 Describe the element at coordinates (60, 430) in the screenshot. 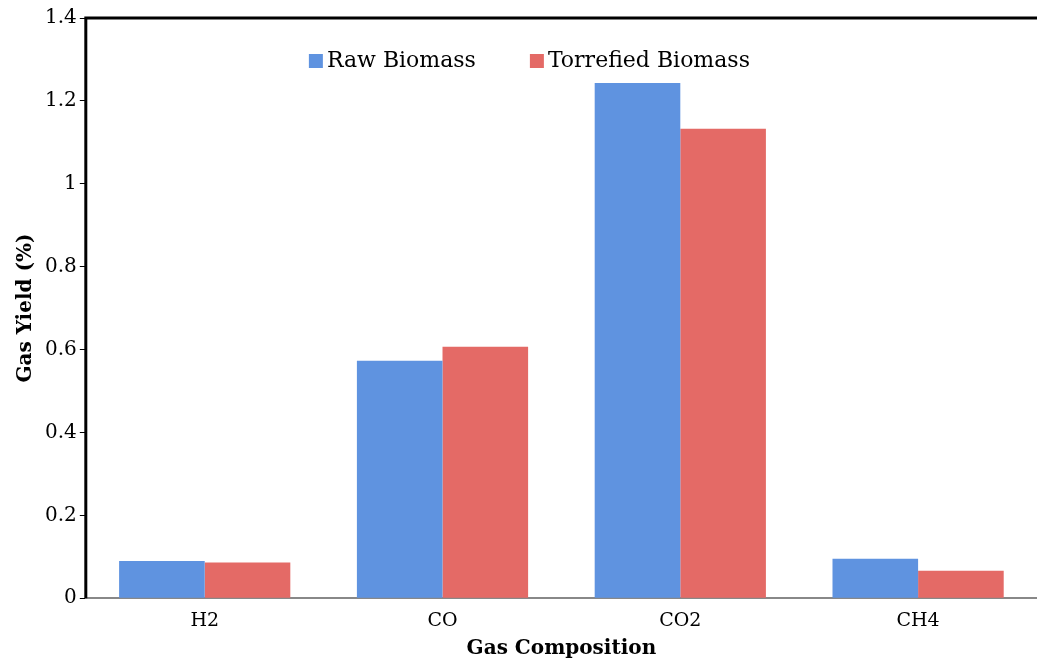

I see `y-tick-label: 0.4` at that location.